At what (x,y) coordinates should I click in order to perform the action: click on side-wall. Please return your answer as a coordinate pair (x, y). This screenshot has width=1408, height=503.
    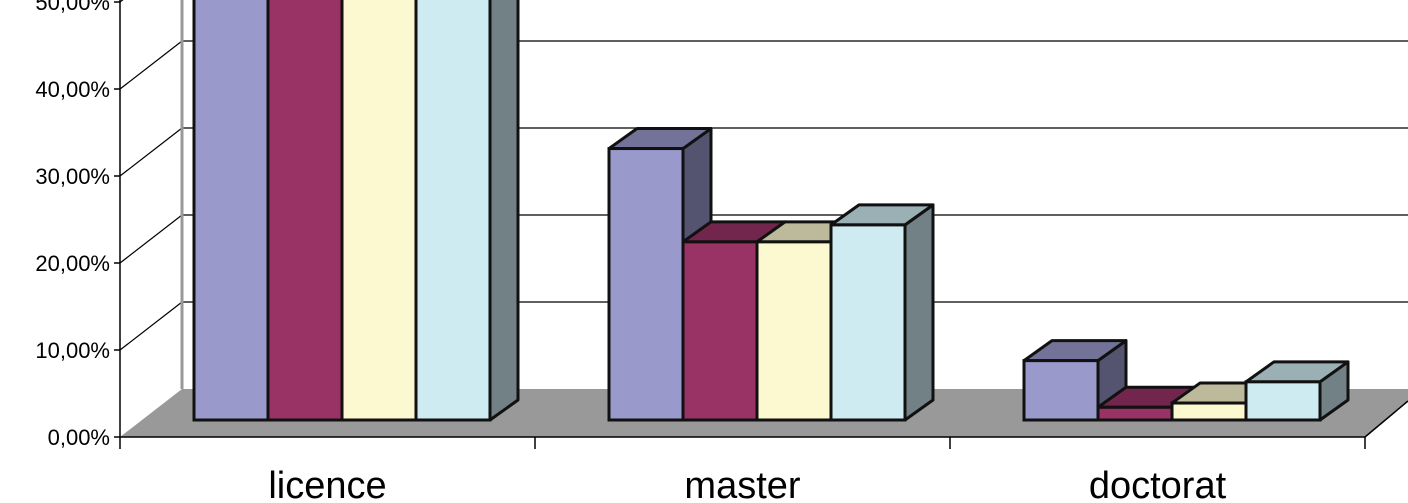
    Looking at the image, I should click on (151, 218).